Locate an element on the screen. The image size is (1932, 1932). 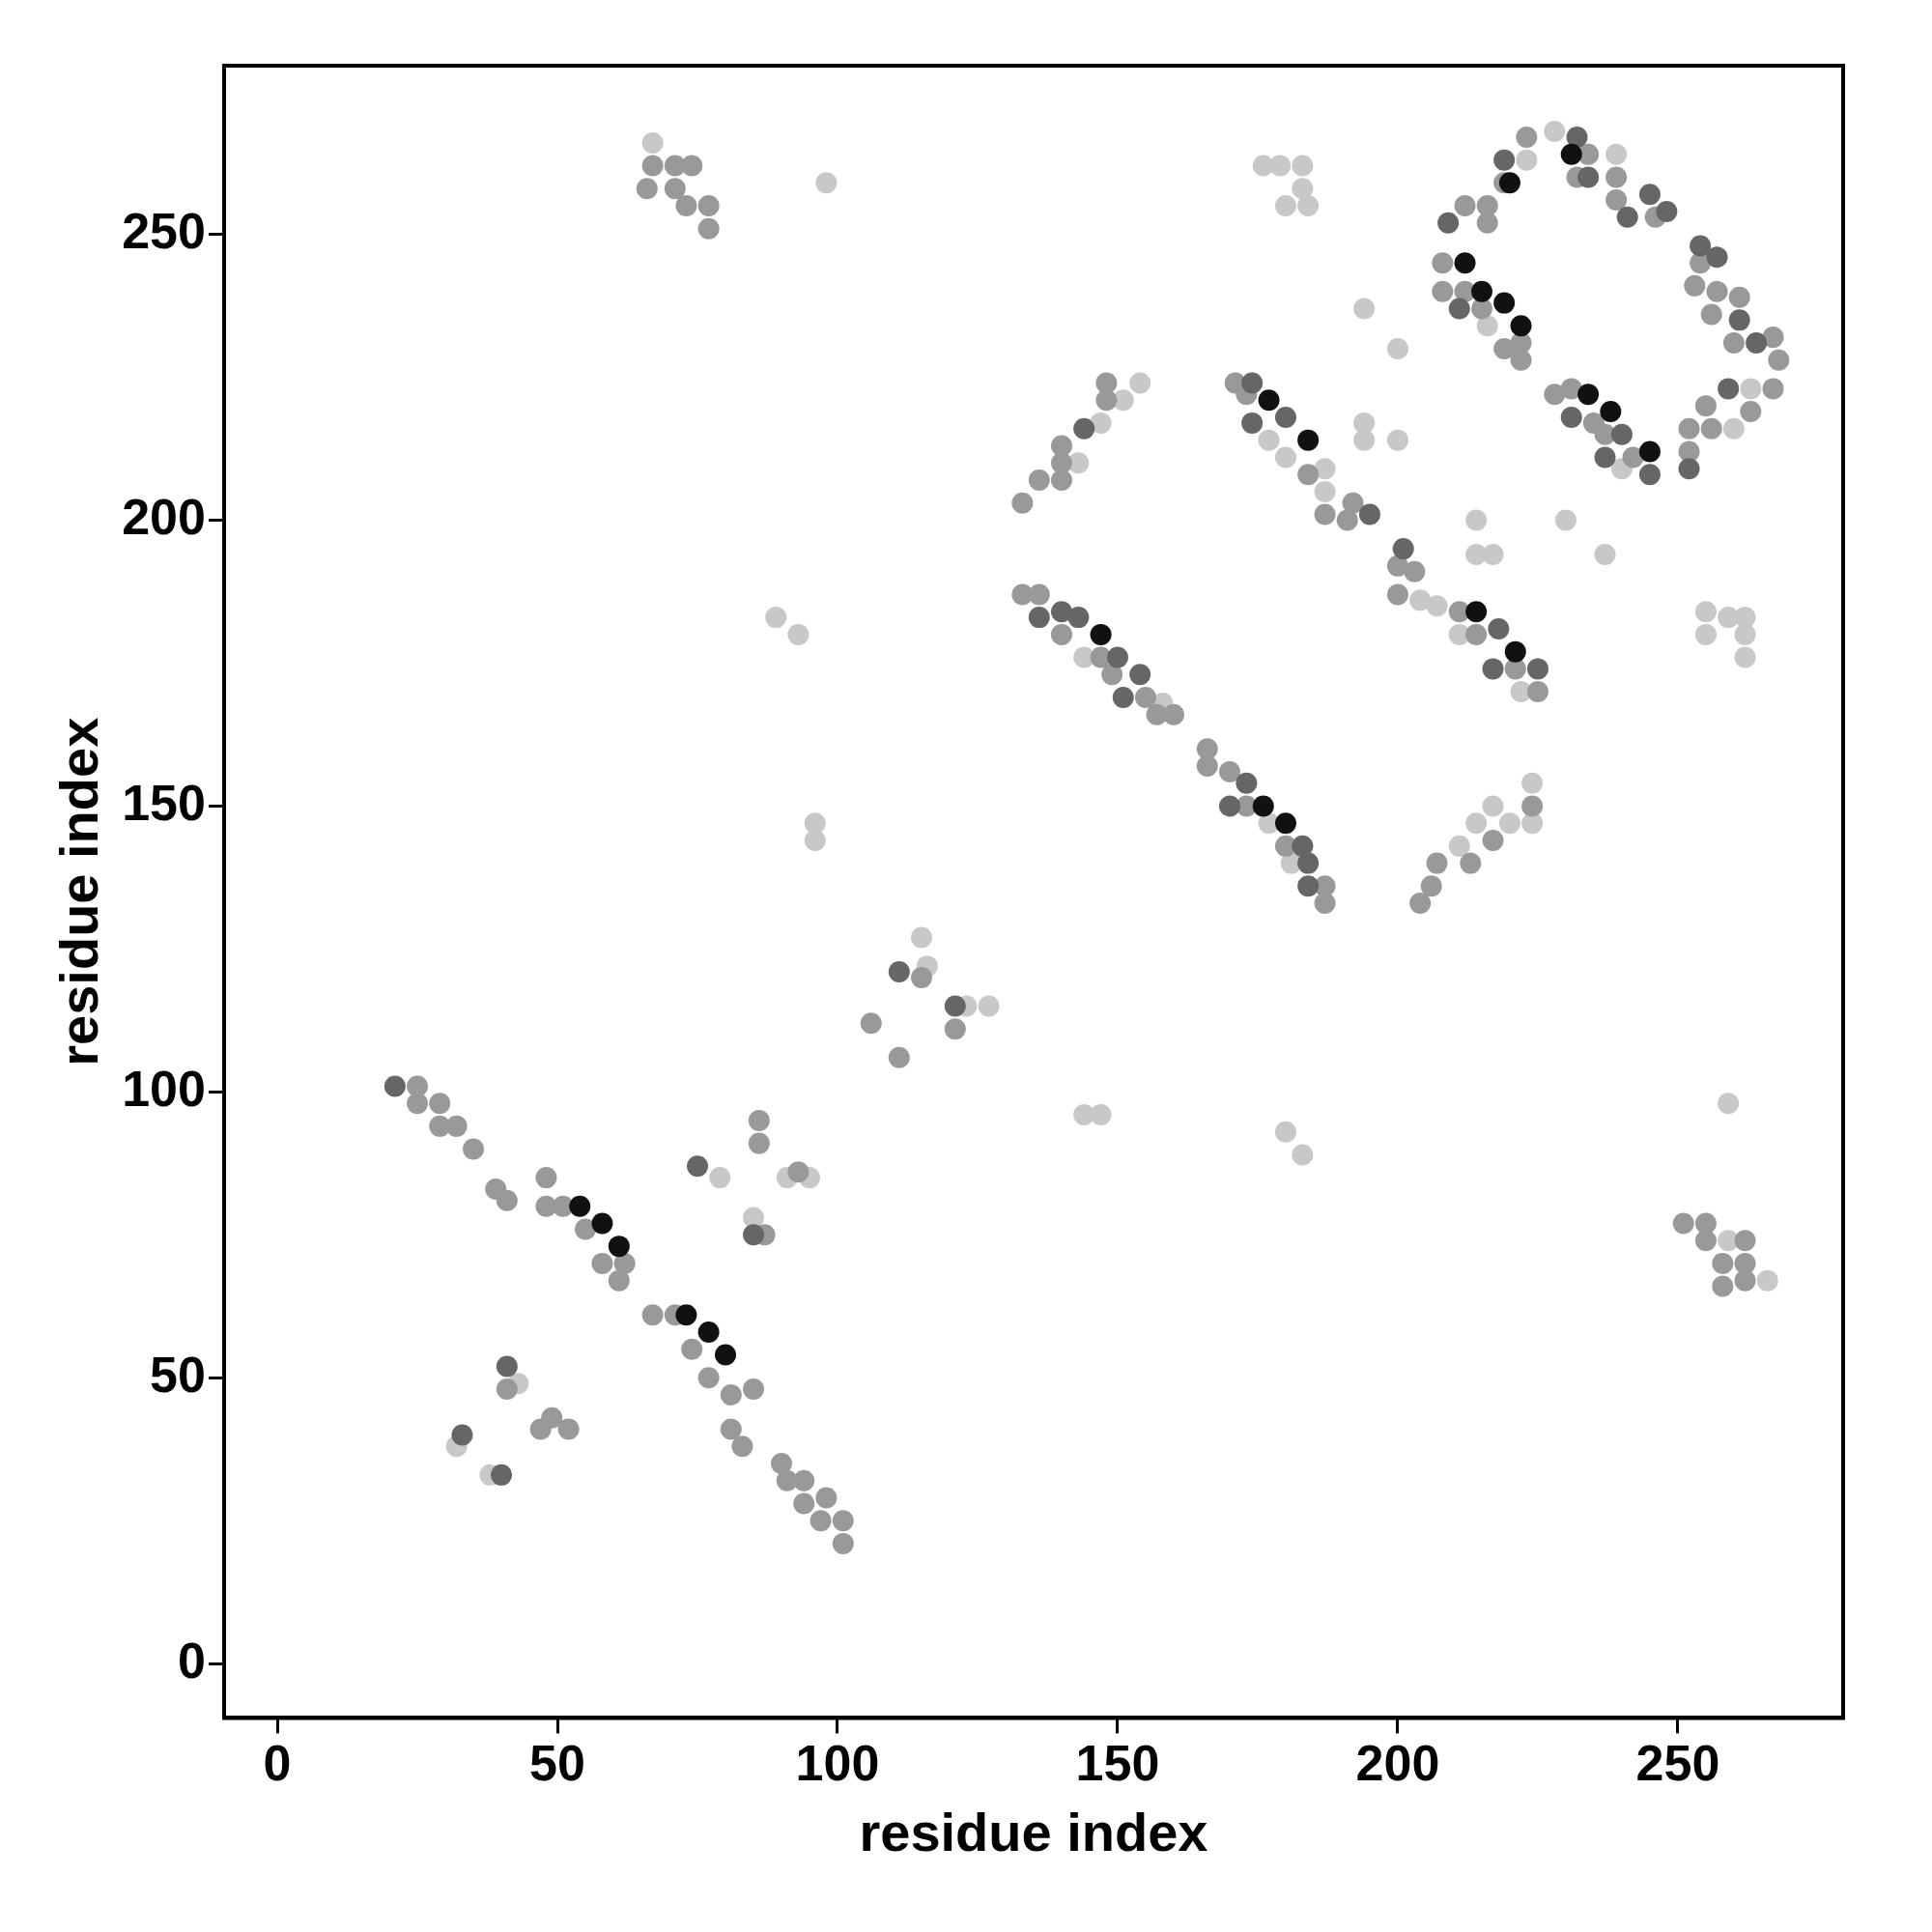
x-tick-label: 50 is located at coordinates (557, 1762).